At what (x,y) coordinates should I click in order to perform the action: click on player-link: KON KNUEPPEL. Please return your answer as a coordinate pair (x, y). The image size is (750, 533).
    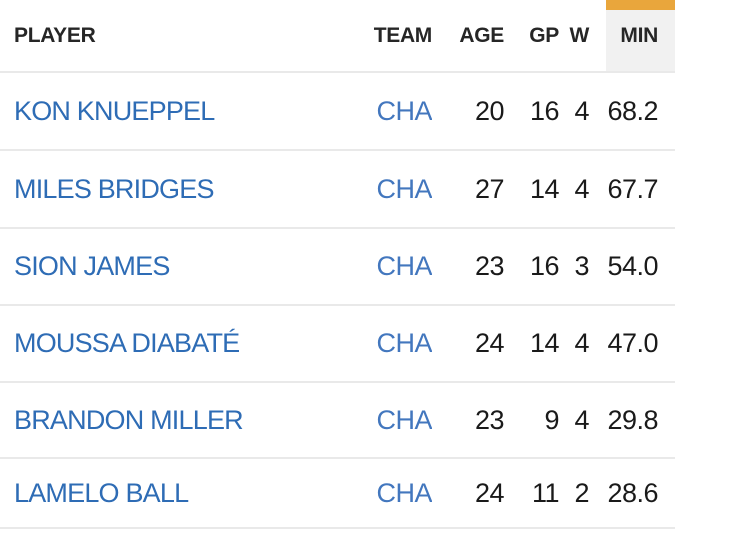
    Looking at the image, I should click on (114, 110).